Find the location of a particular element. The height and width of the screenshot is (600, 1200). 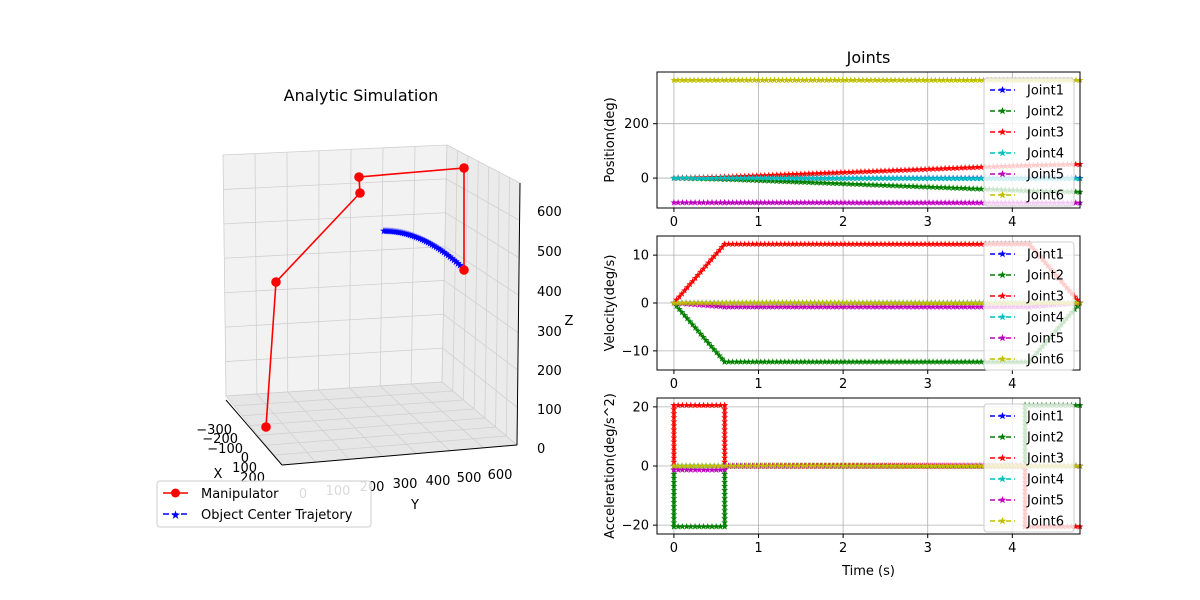

axes-frame is located at coordinates (868, 303).